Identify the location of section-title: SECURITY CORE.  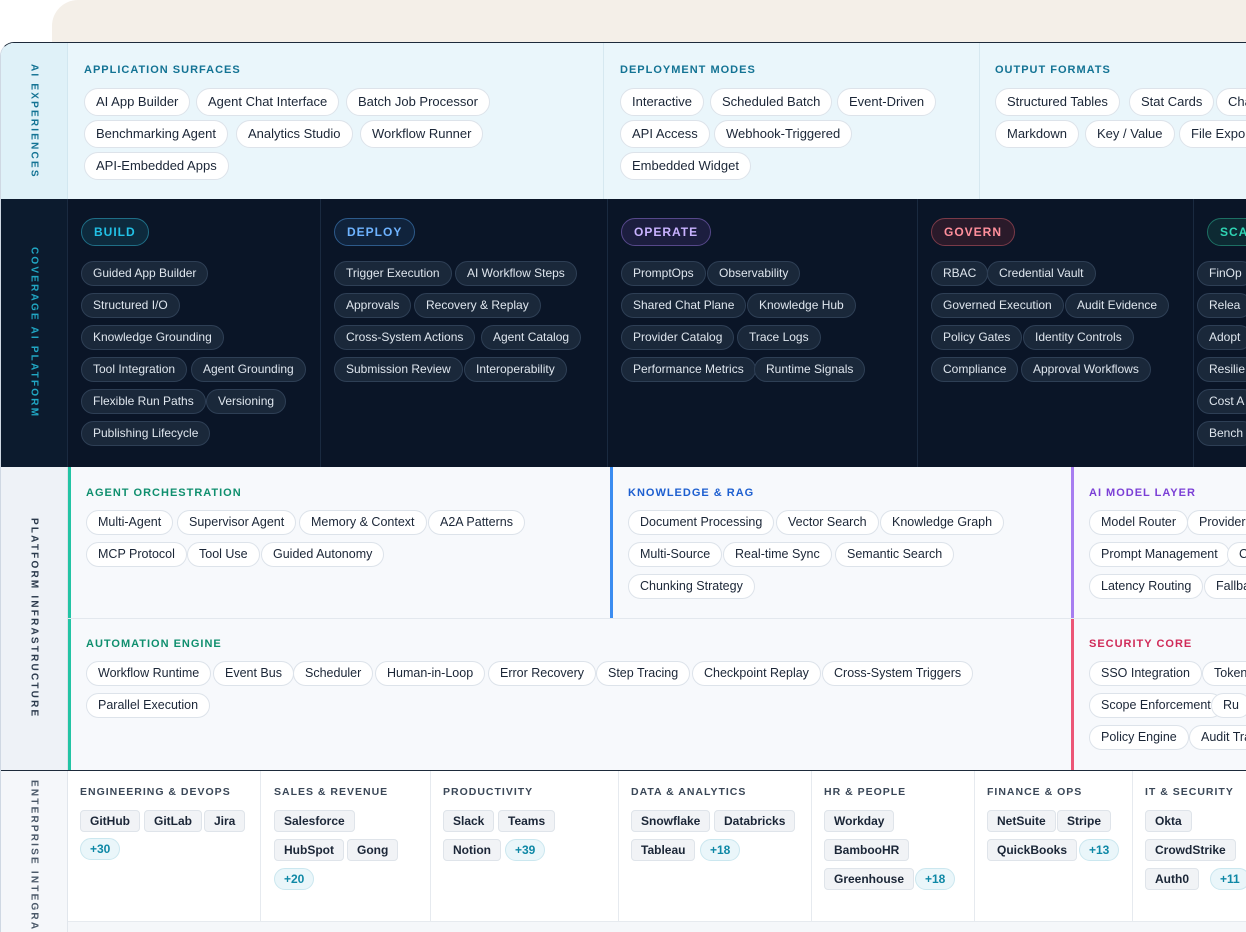
(1141, 644).